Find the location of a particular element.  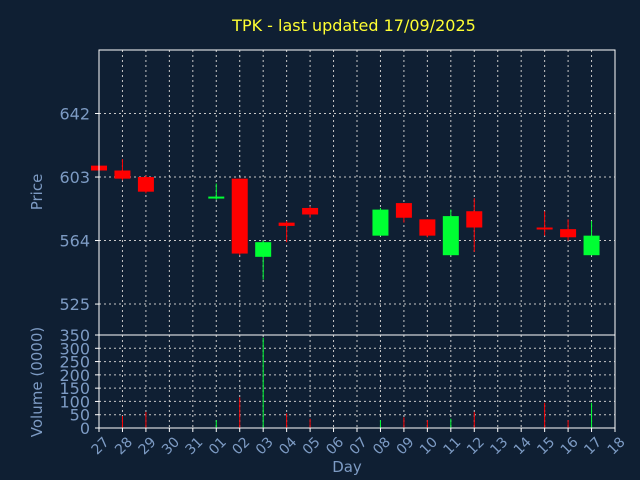

x-tick-label: 14 is located at coordinates (523, 446).